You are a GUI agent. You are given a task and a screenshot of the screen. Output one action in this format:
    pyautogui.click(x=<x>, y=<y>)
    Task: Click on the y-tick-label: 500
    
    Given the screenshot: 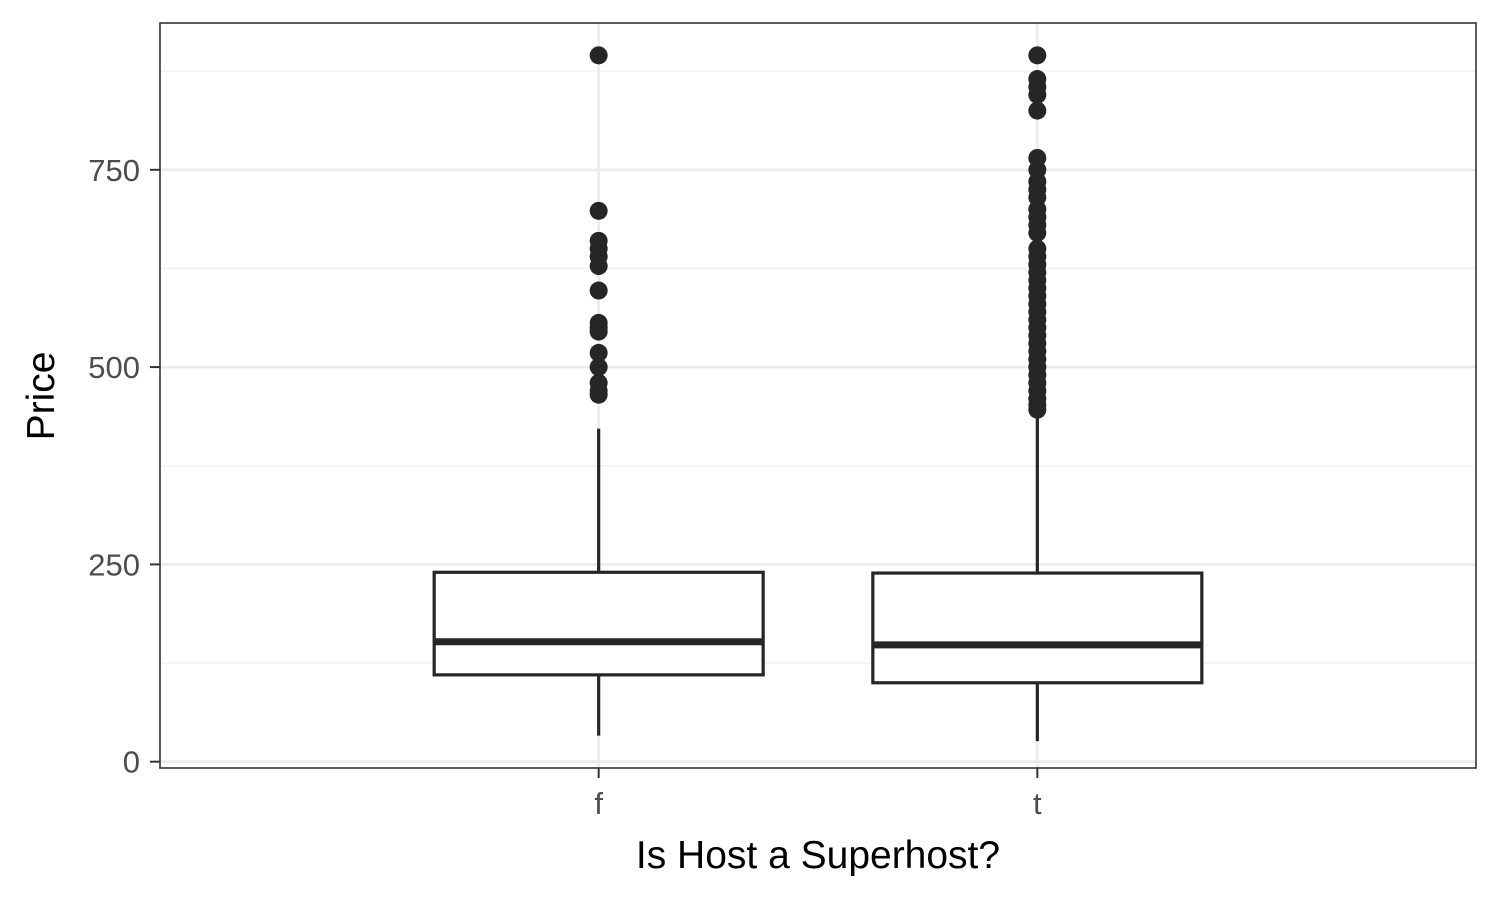 What is the action you would take?
    pyautogui.click(x=114, y=367)
    